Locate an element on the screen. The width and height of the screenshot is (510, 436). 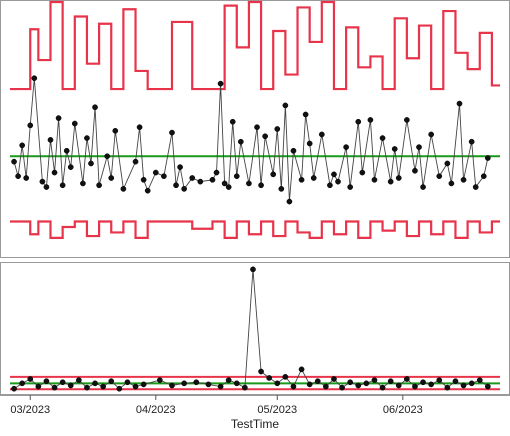
x-axis-title: TestTime is located at coordinates (255, 424).